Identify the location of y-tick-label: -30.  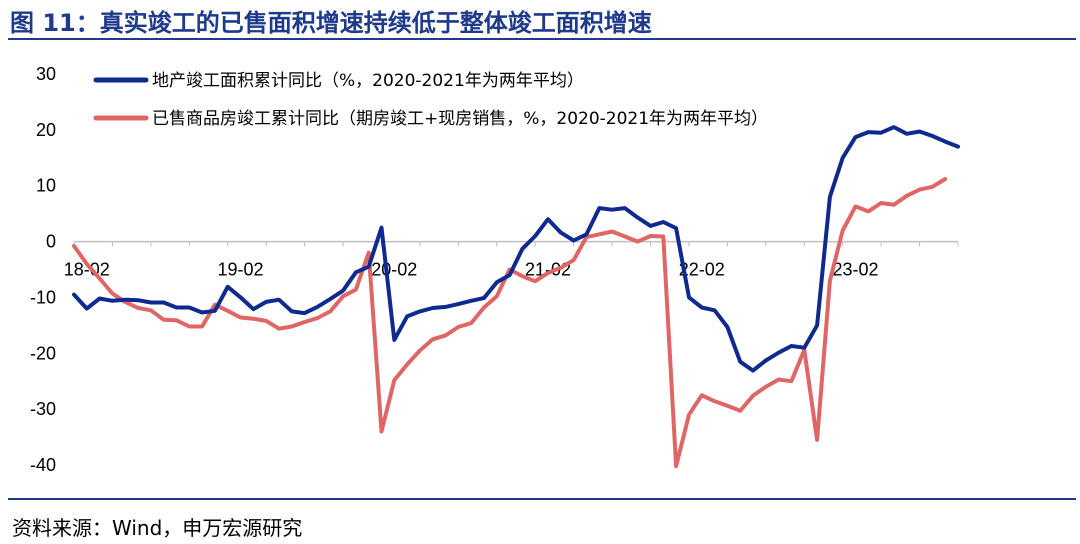
(43, 409).